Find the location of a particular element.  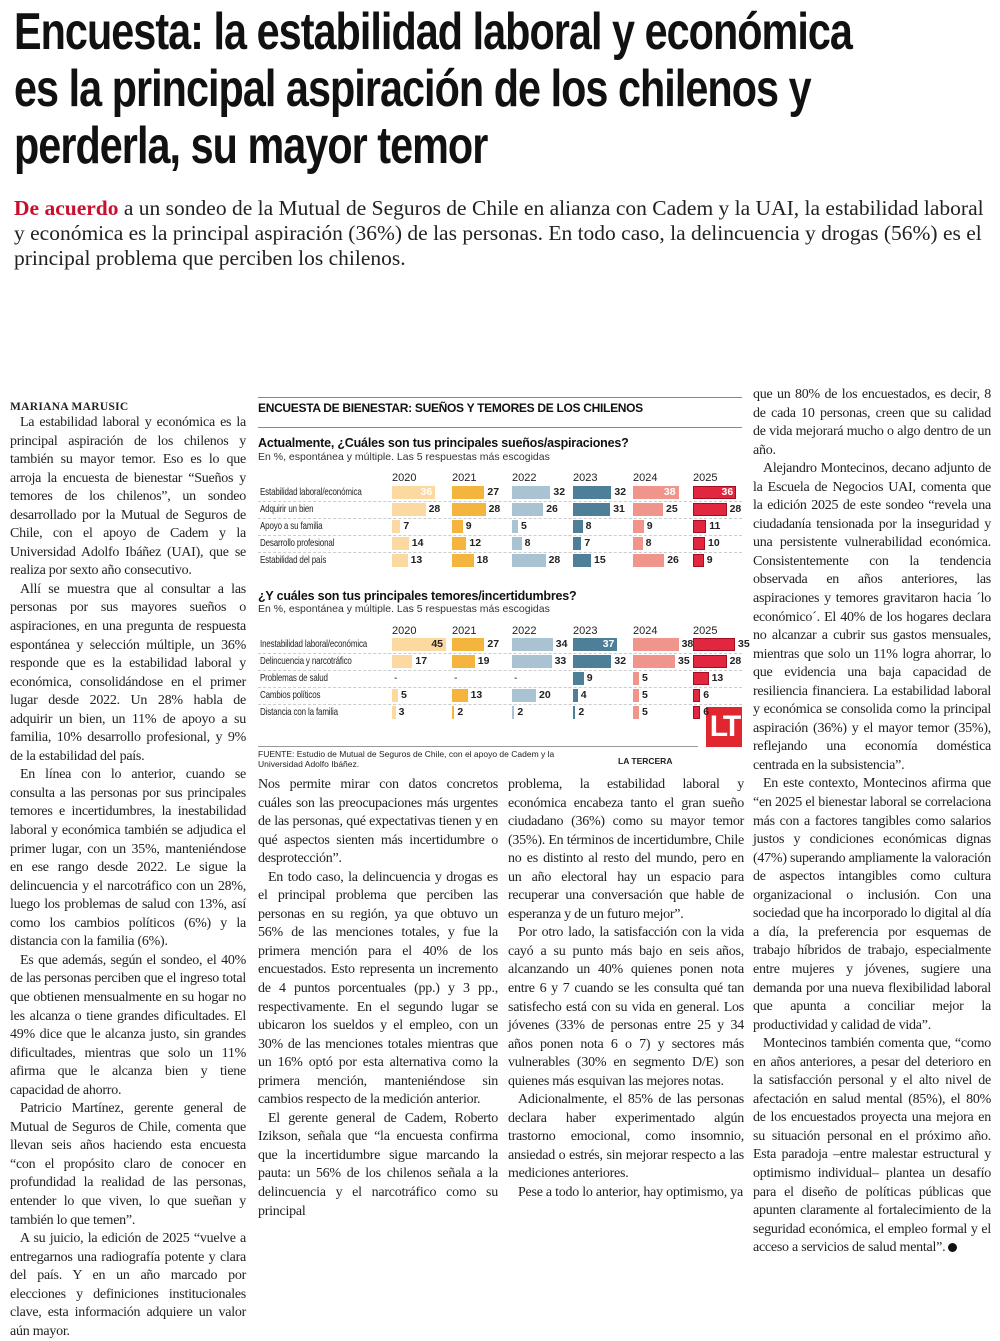

value-label: 14 is located at coordinates (417, 543).